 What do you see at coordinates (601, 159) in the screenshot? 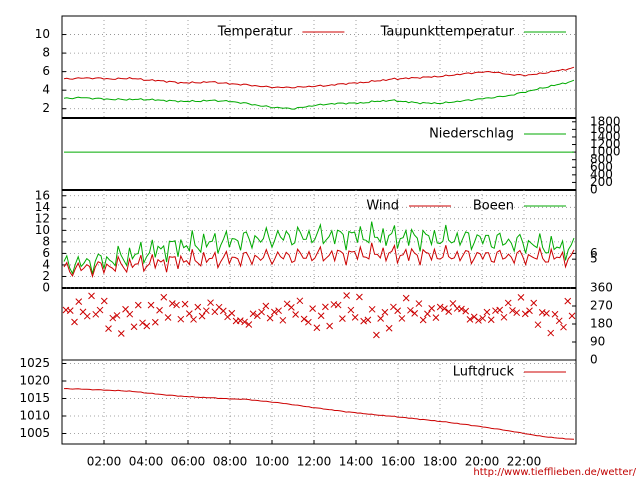
I see `y-tick-label-right: 800` at bounding box center [601, 159].